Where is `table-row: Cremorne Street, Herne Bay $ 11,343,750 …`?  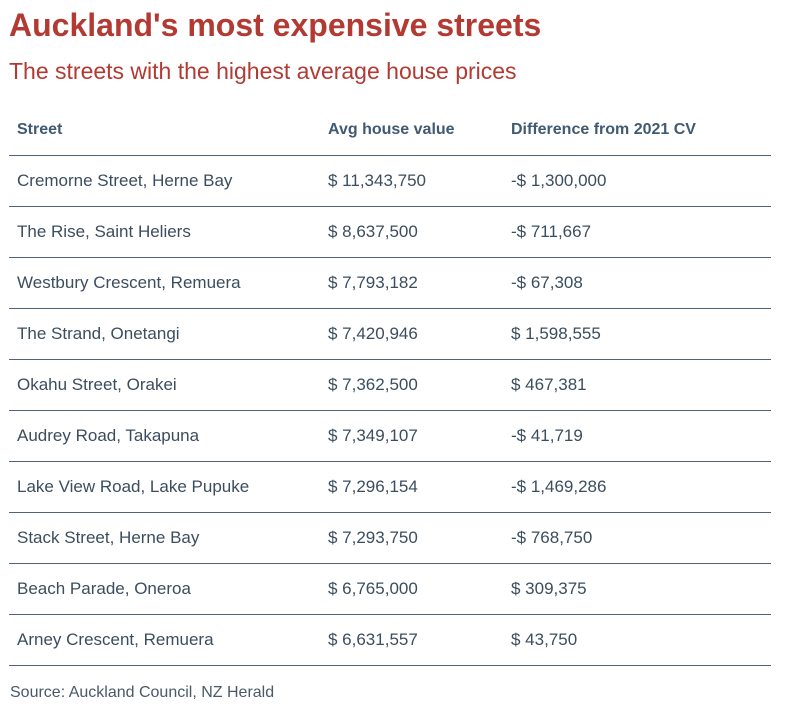
table-row: Cremorne Street, Herne Bay $ 11,343,750 … is located at coordinates (390, 181).